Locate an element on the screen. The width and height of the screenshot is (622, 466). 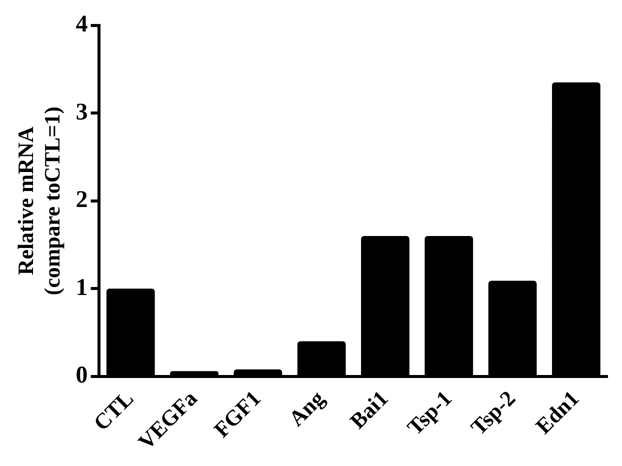
y-tick-label: 3 is located at coordinates (82, 112).